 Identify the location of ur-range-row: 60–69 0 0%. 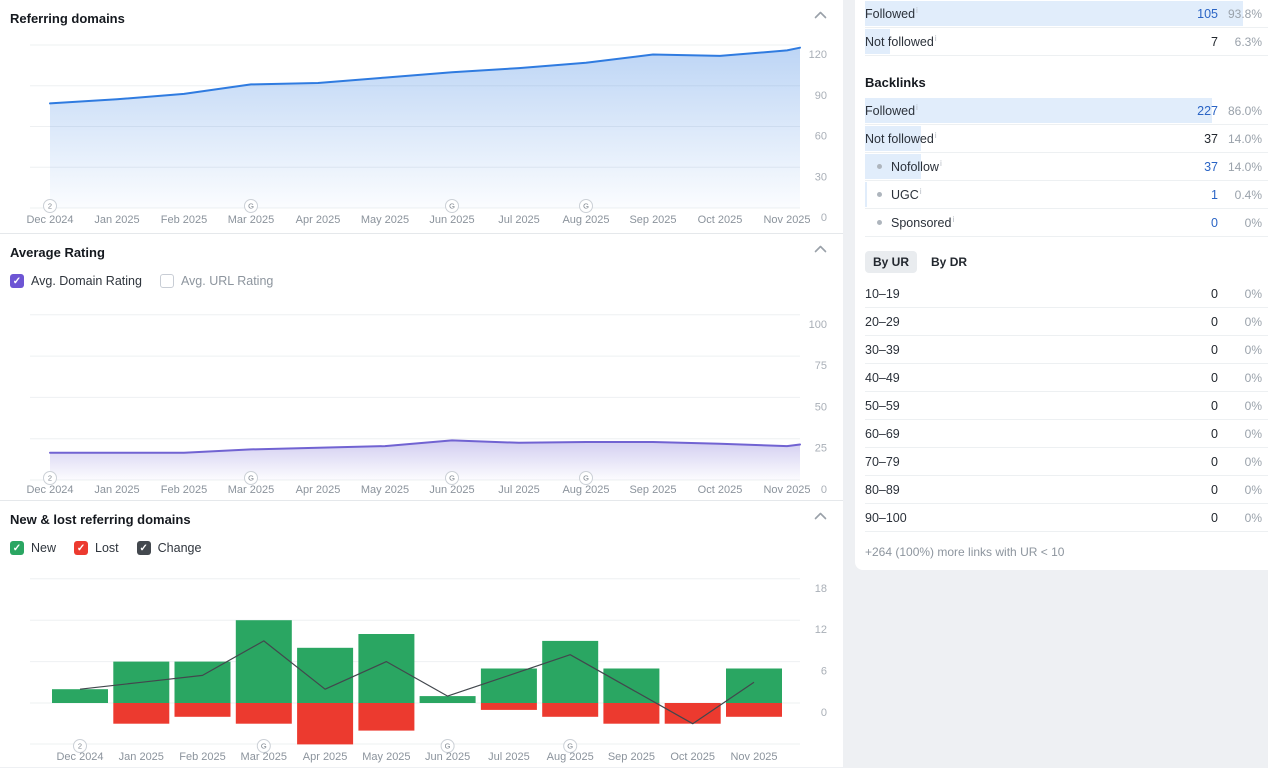
(1066, 434).